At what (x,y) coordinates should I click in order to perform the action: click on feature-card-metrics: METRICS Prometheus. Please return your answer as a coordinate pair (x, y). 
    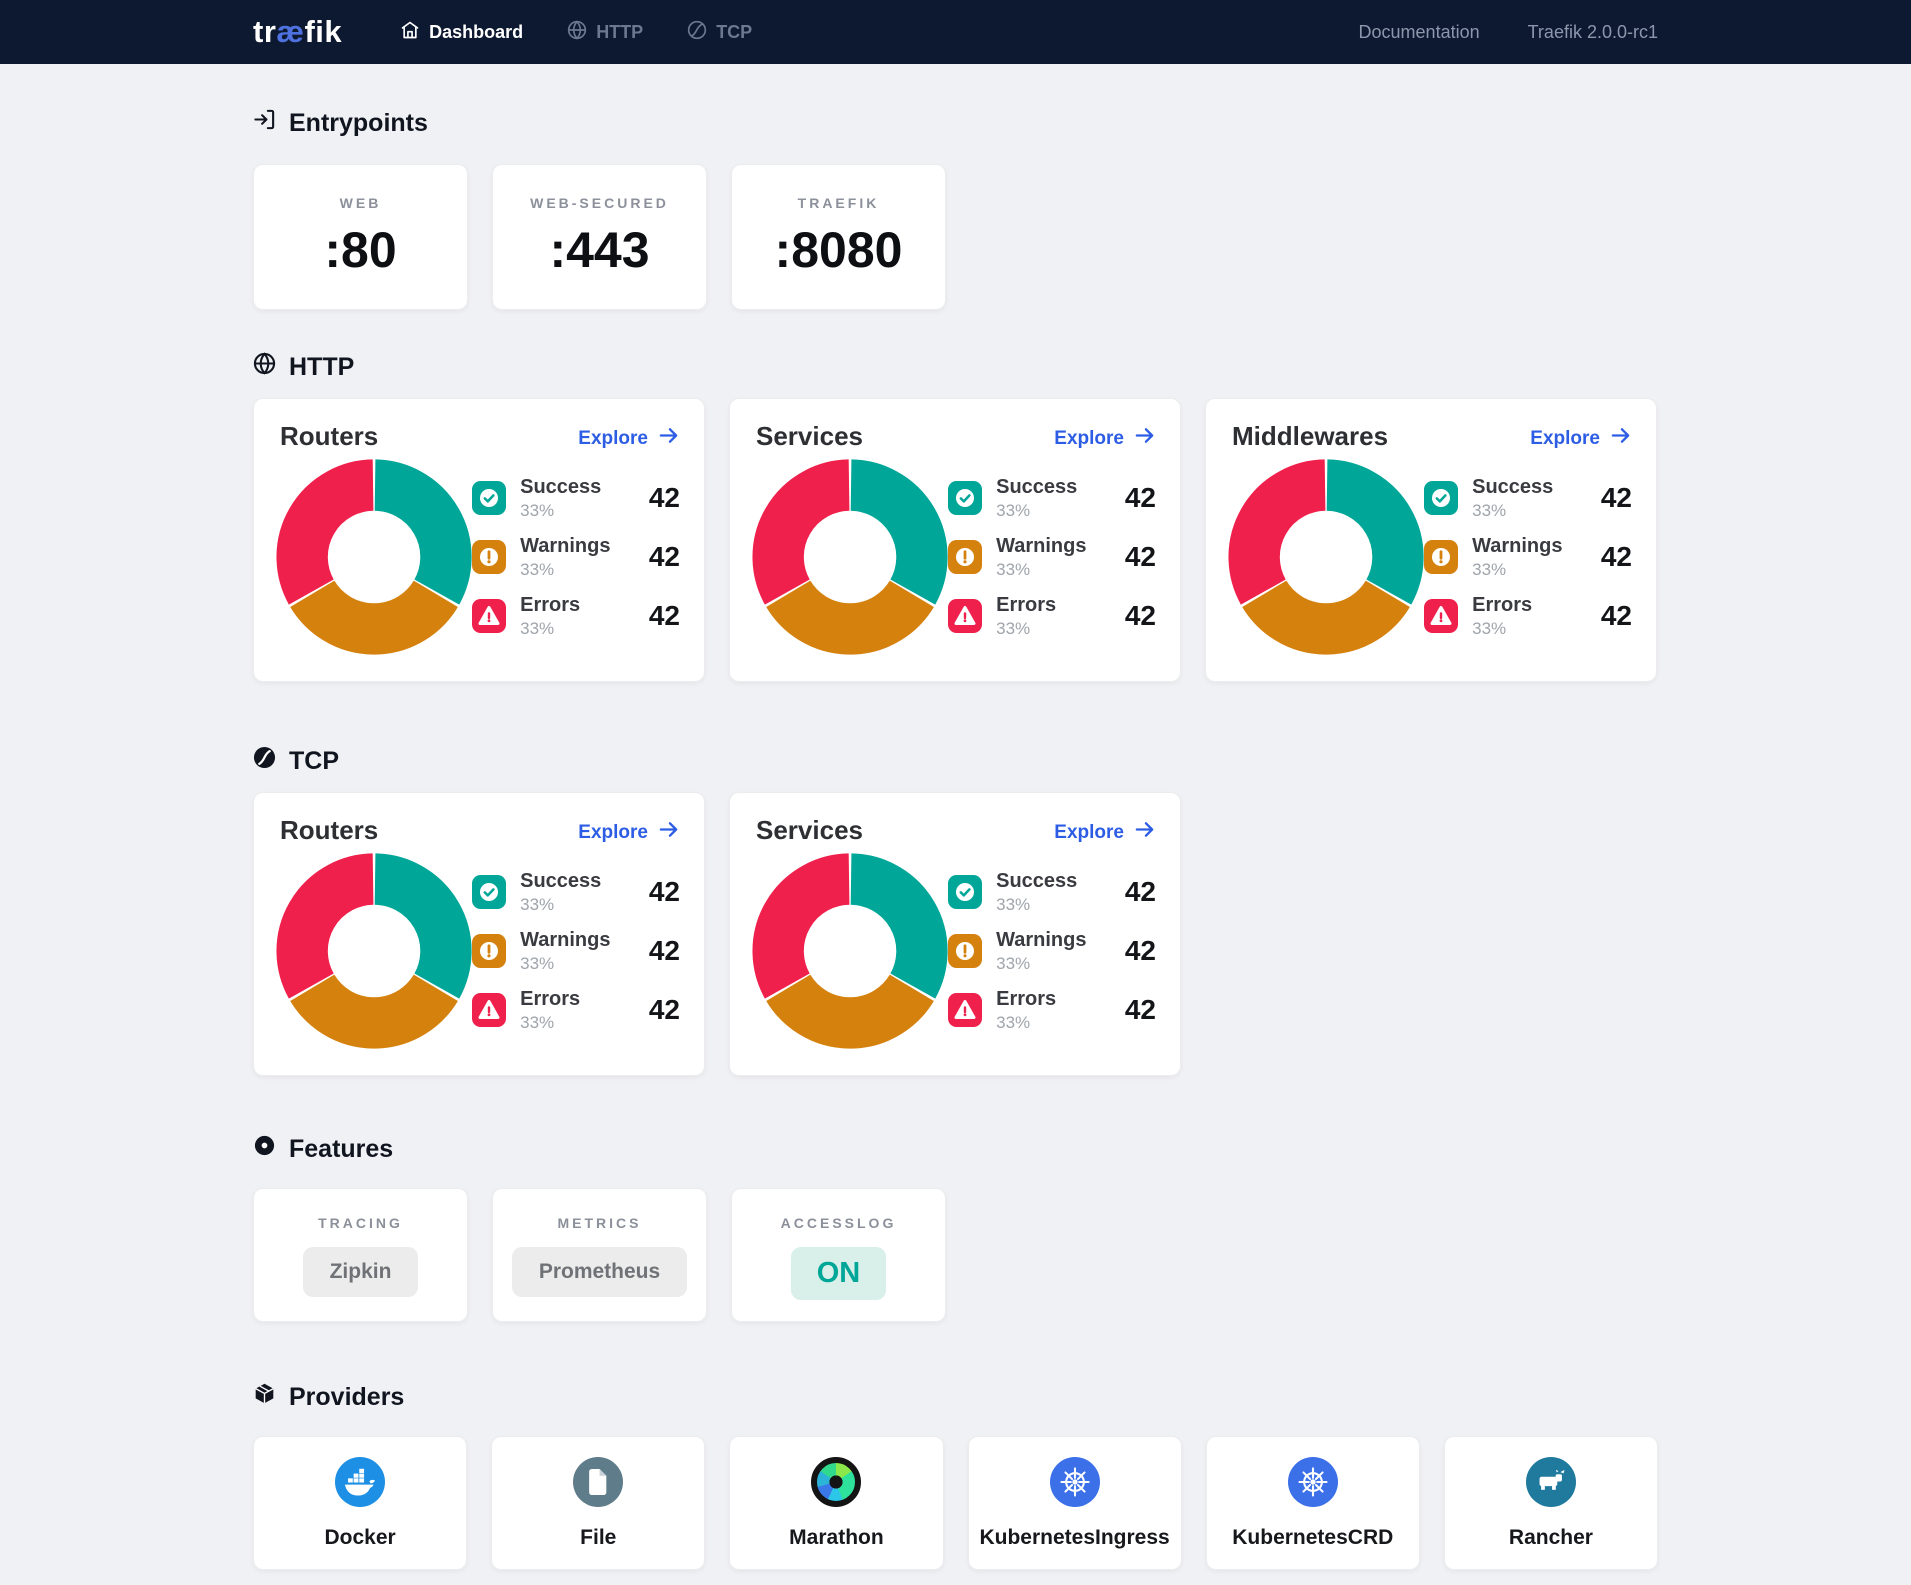
    Looking at the image, I should click on (599, 1255).